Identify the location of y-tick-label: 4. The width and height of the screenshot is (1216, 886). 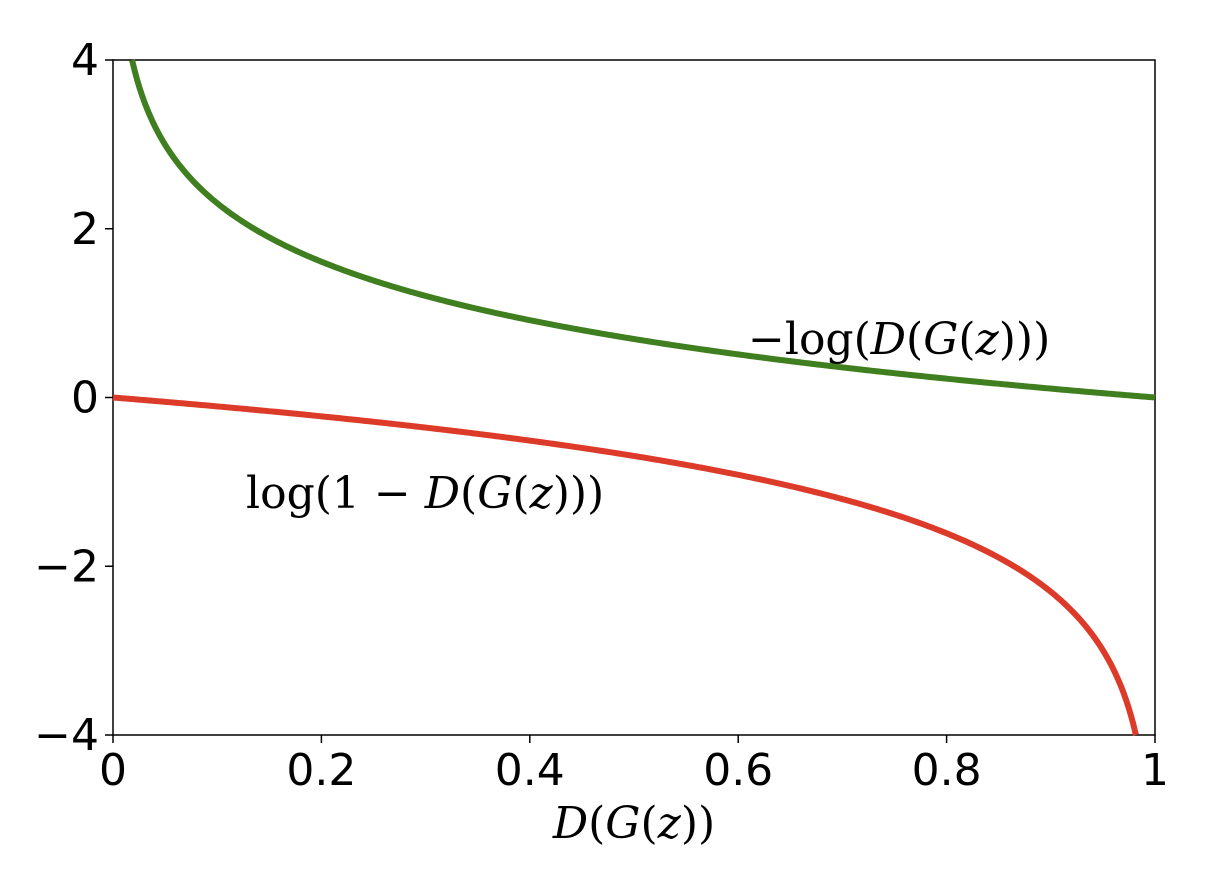
(85, 60).